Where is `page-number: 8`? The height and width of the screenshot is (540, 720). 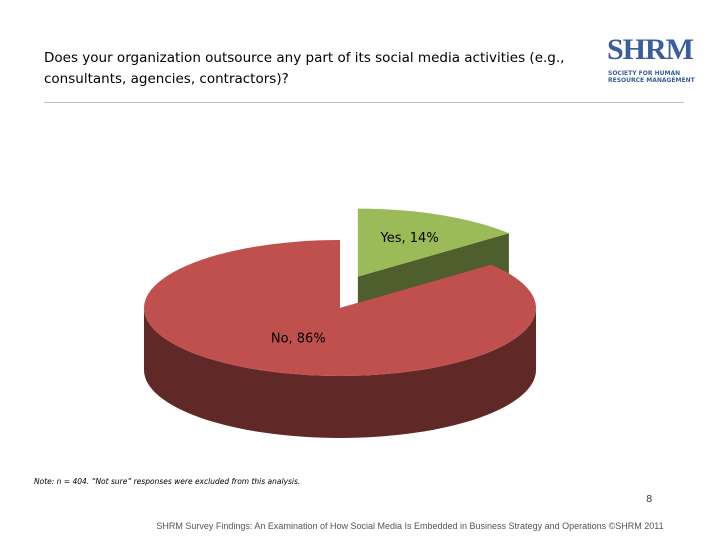
page-number: 8 is located at coordinates (649, 499).